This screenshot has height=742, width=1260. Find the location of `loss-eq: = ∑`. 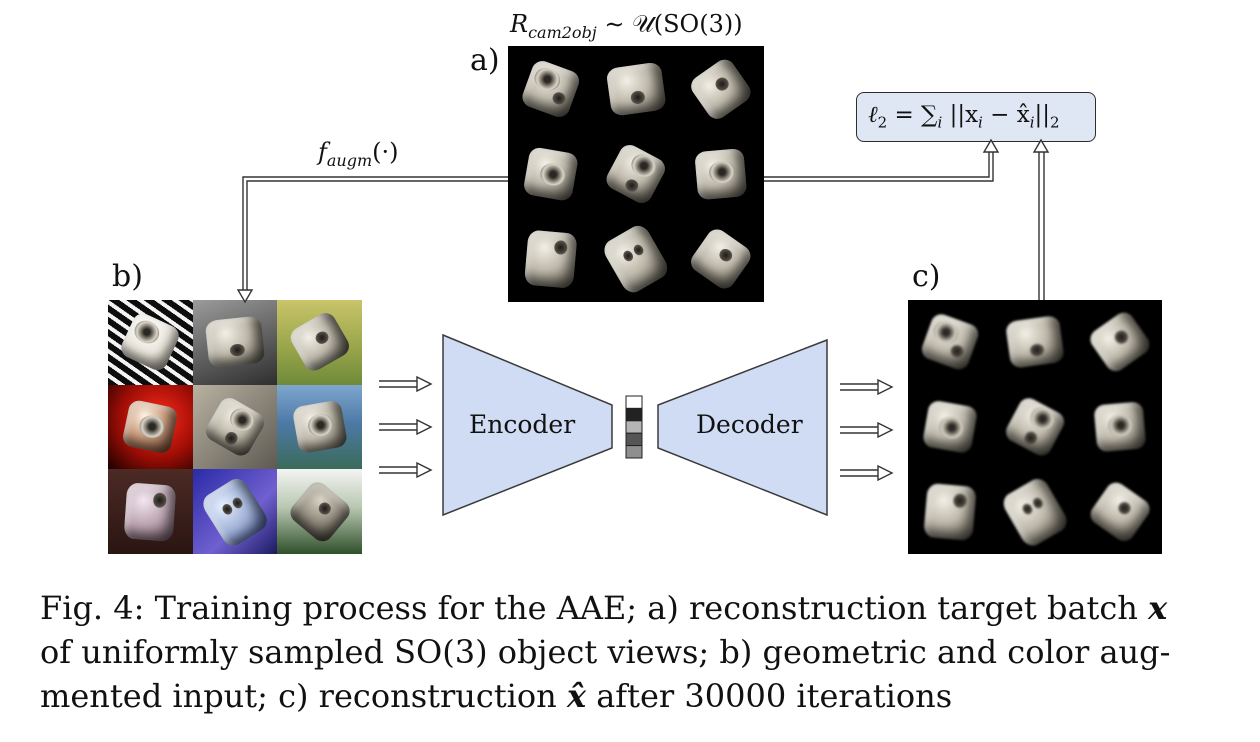

loss-eq: = ∑ is located at coordinates (912, 115).